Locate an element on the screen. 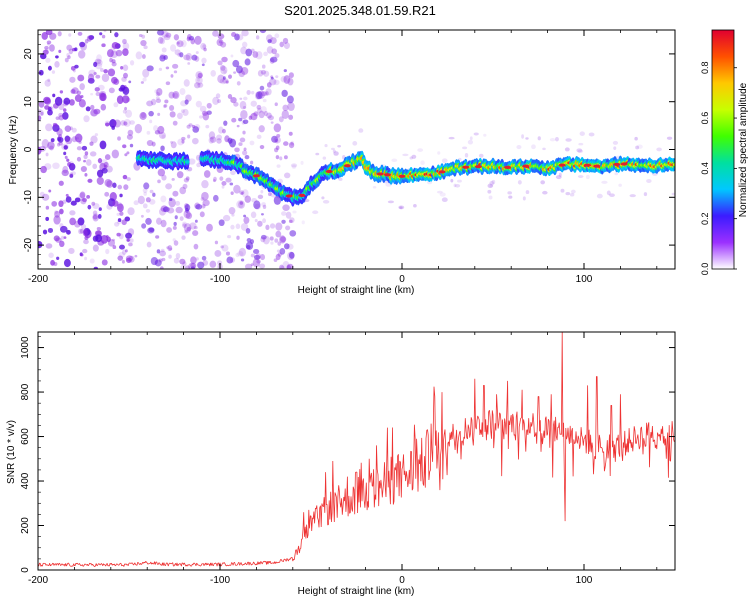 This screenshot has height=605, width=750. colorbar-tick-label: 0.6 is located at coordinates (705, 118).